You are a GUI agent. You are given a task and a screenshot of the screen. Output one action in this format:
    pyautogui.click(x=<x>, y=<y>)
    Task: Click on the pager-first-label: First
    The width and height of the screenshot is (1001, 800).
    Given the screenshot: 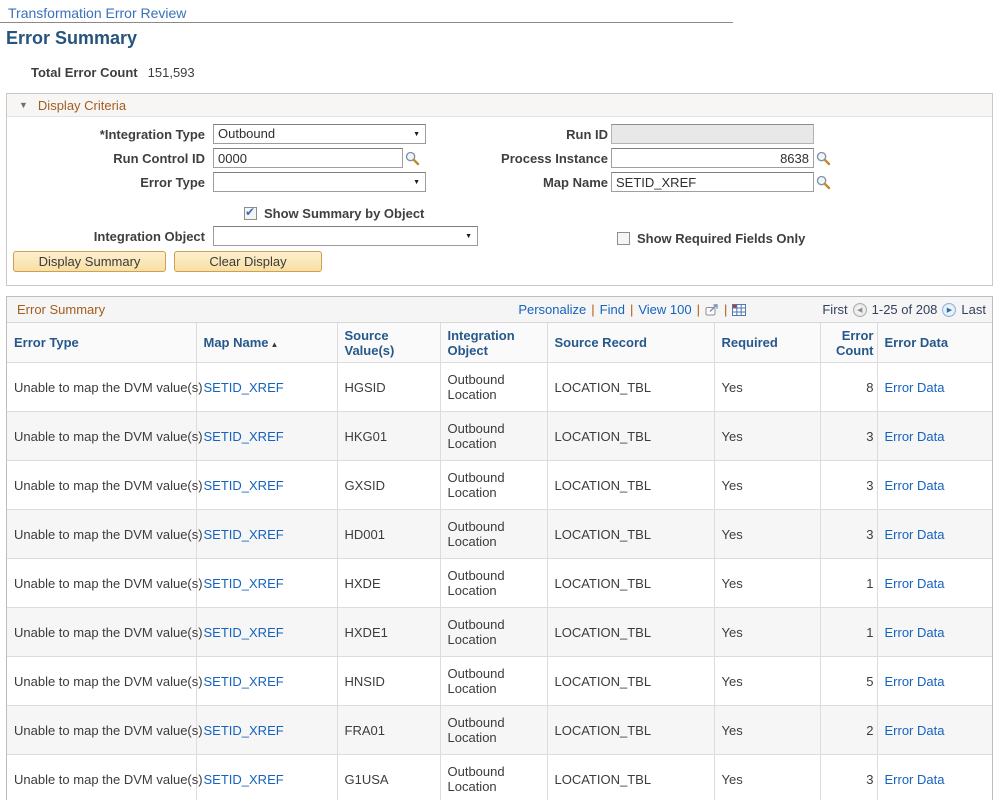 What is the action you would take?
    pyautogui.click(x=835, y=309)
    